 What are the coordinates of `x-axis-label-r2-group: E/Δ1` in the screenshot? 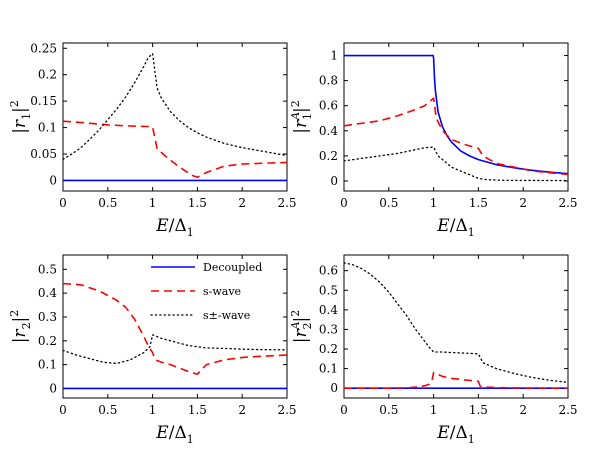 It's located at (174, 434).